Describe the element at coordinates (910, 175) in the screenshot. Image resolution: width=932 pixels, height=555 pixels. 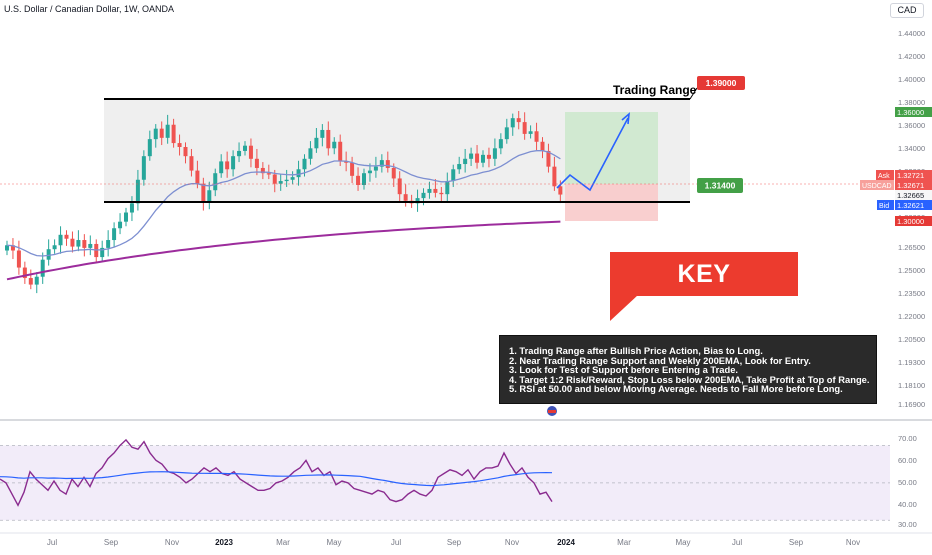
I see `ask-price-label: 1.32721` at that location.